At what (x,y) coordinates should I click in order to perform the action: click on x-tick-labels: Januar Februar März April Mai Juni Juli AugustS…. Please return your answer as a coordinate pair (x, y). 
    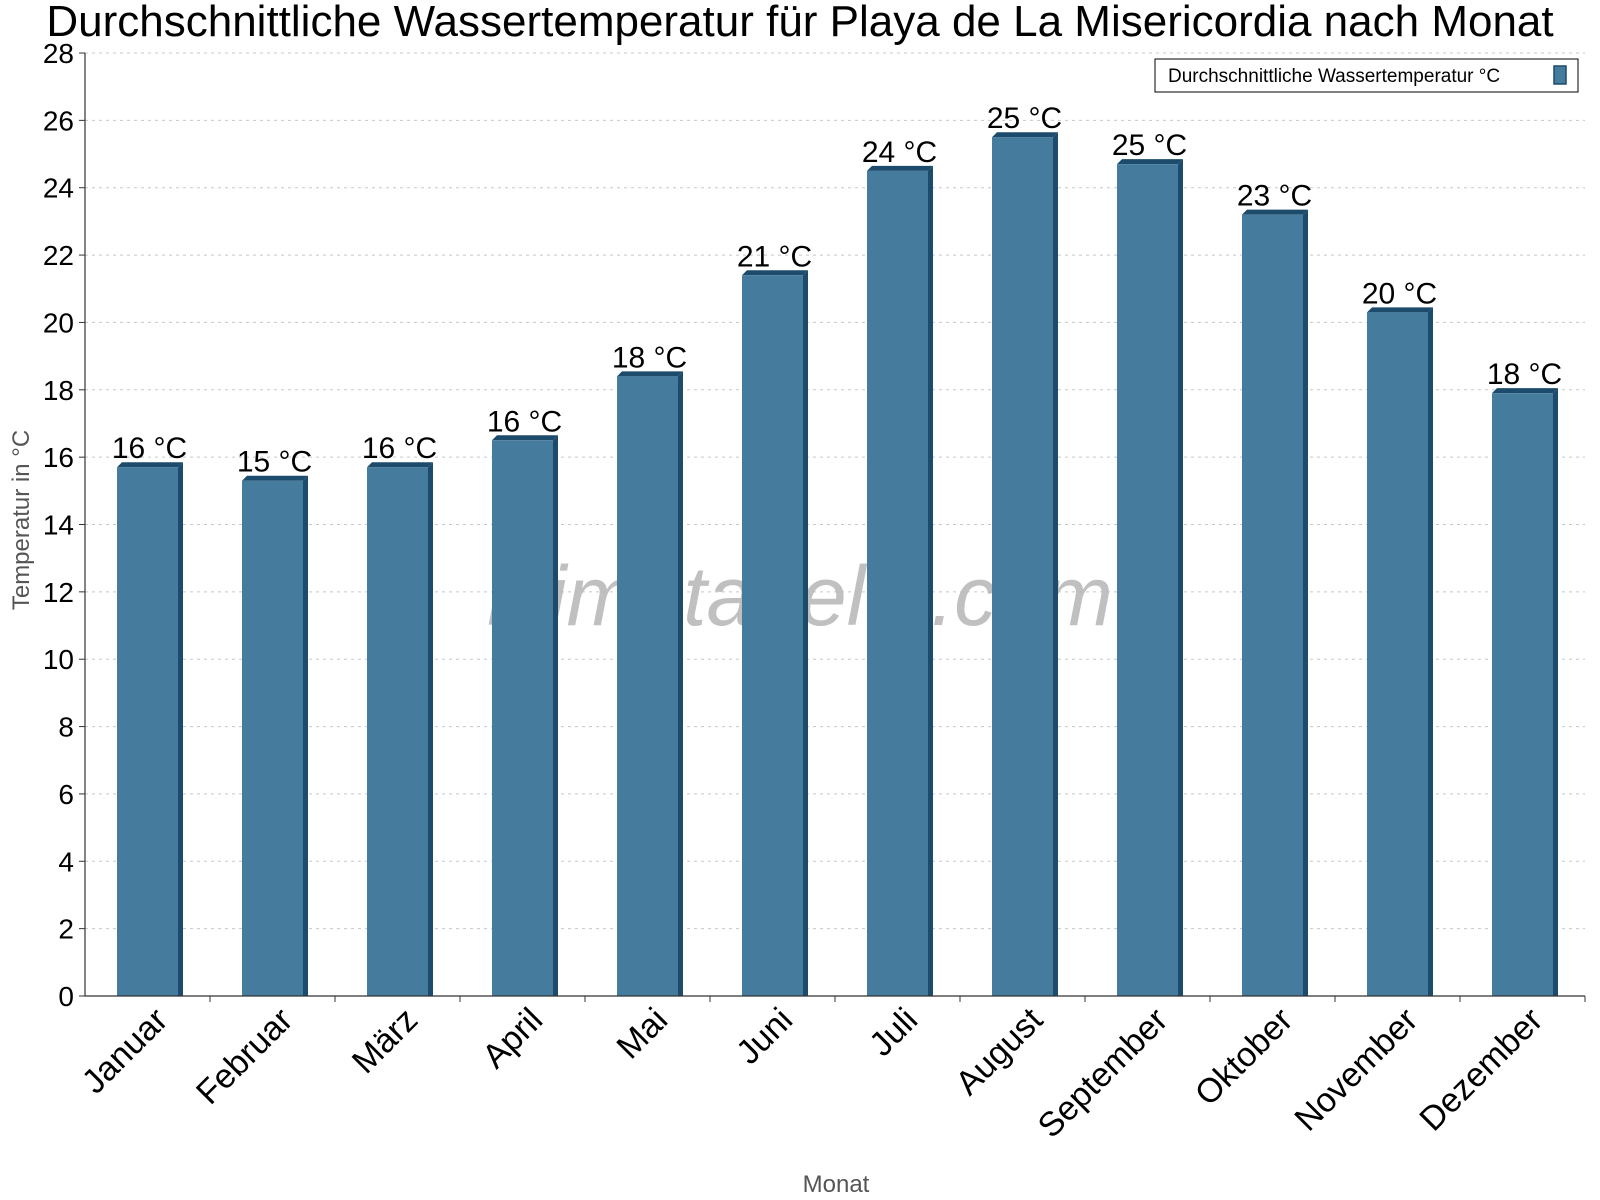
    Looking at the image, I should click on (812, 1072).